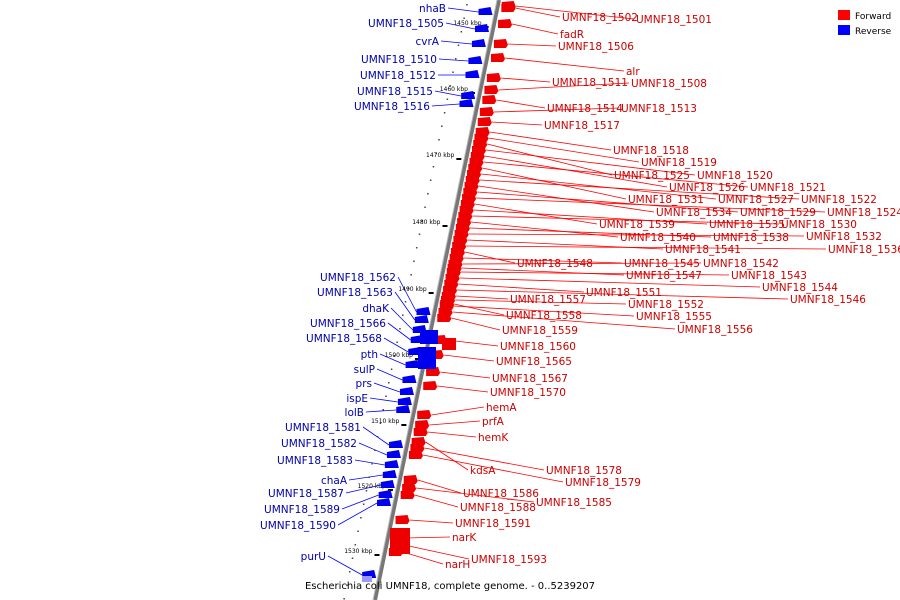 Image resolution: width=900 pixels, height=600 pixels. Describe the element at coordinates (652, 176) in the screenshot. I see `forward-gene-label: UMNF18_1525` at that location.